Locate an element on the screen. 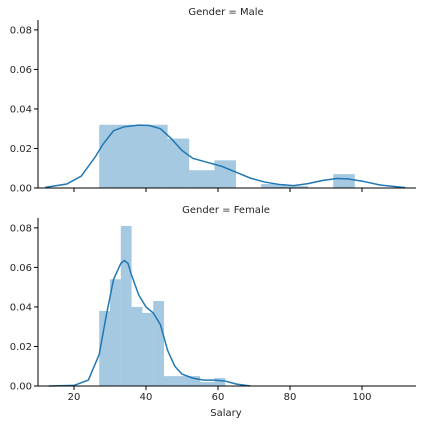 This screenshot has width=424, height=424. x-tick-label-female-1: 40 is located at coordinates (146, 397).